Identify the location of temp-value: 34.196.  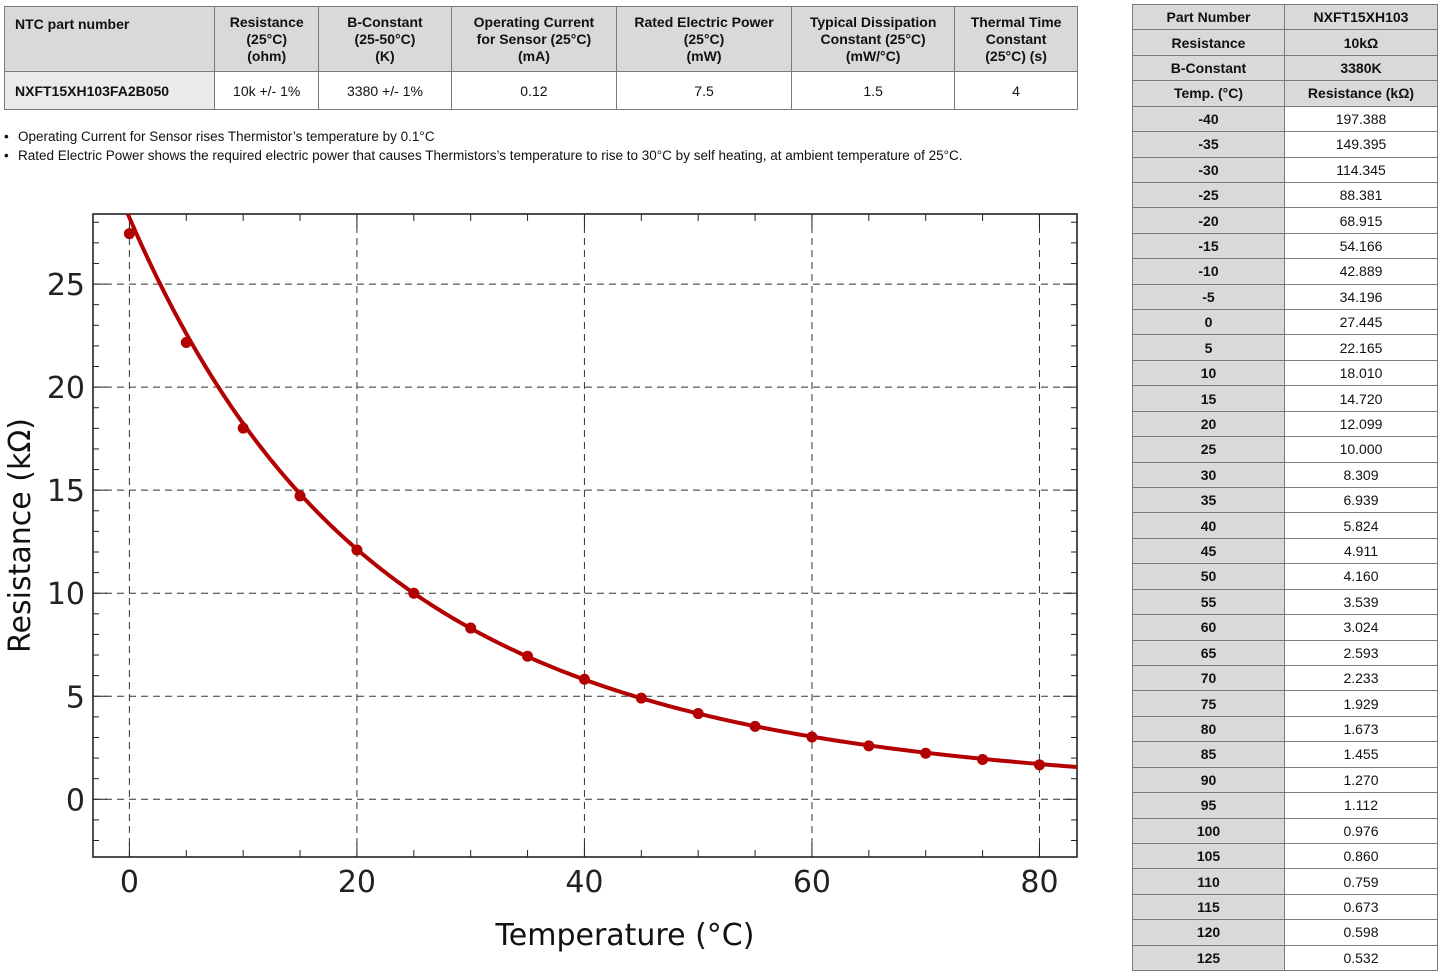
(1361, 297).